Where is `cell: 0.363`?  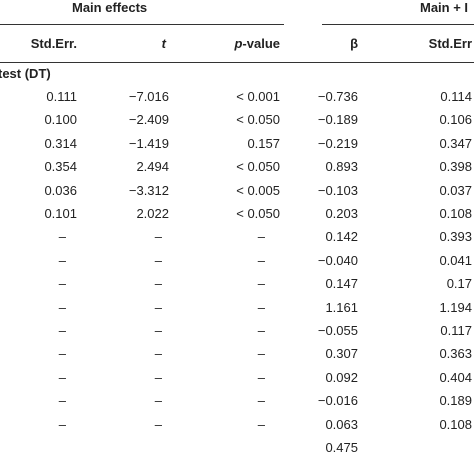
cell: 0.363 is located at coordinates (455, 354).